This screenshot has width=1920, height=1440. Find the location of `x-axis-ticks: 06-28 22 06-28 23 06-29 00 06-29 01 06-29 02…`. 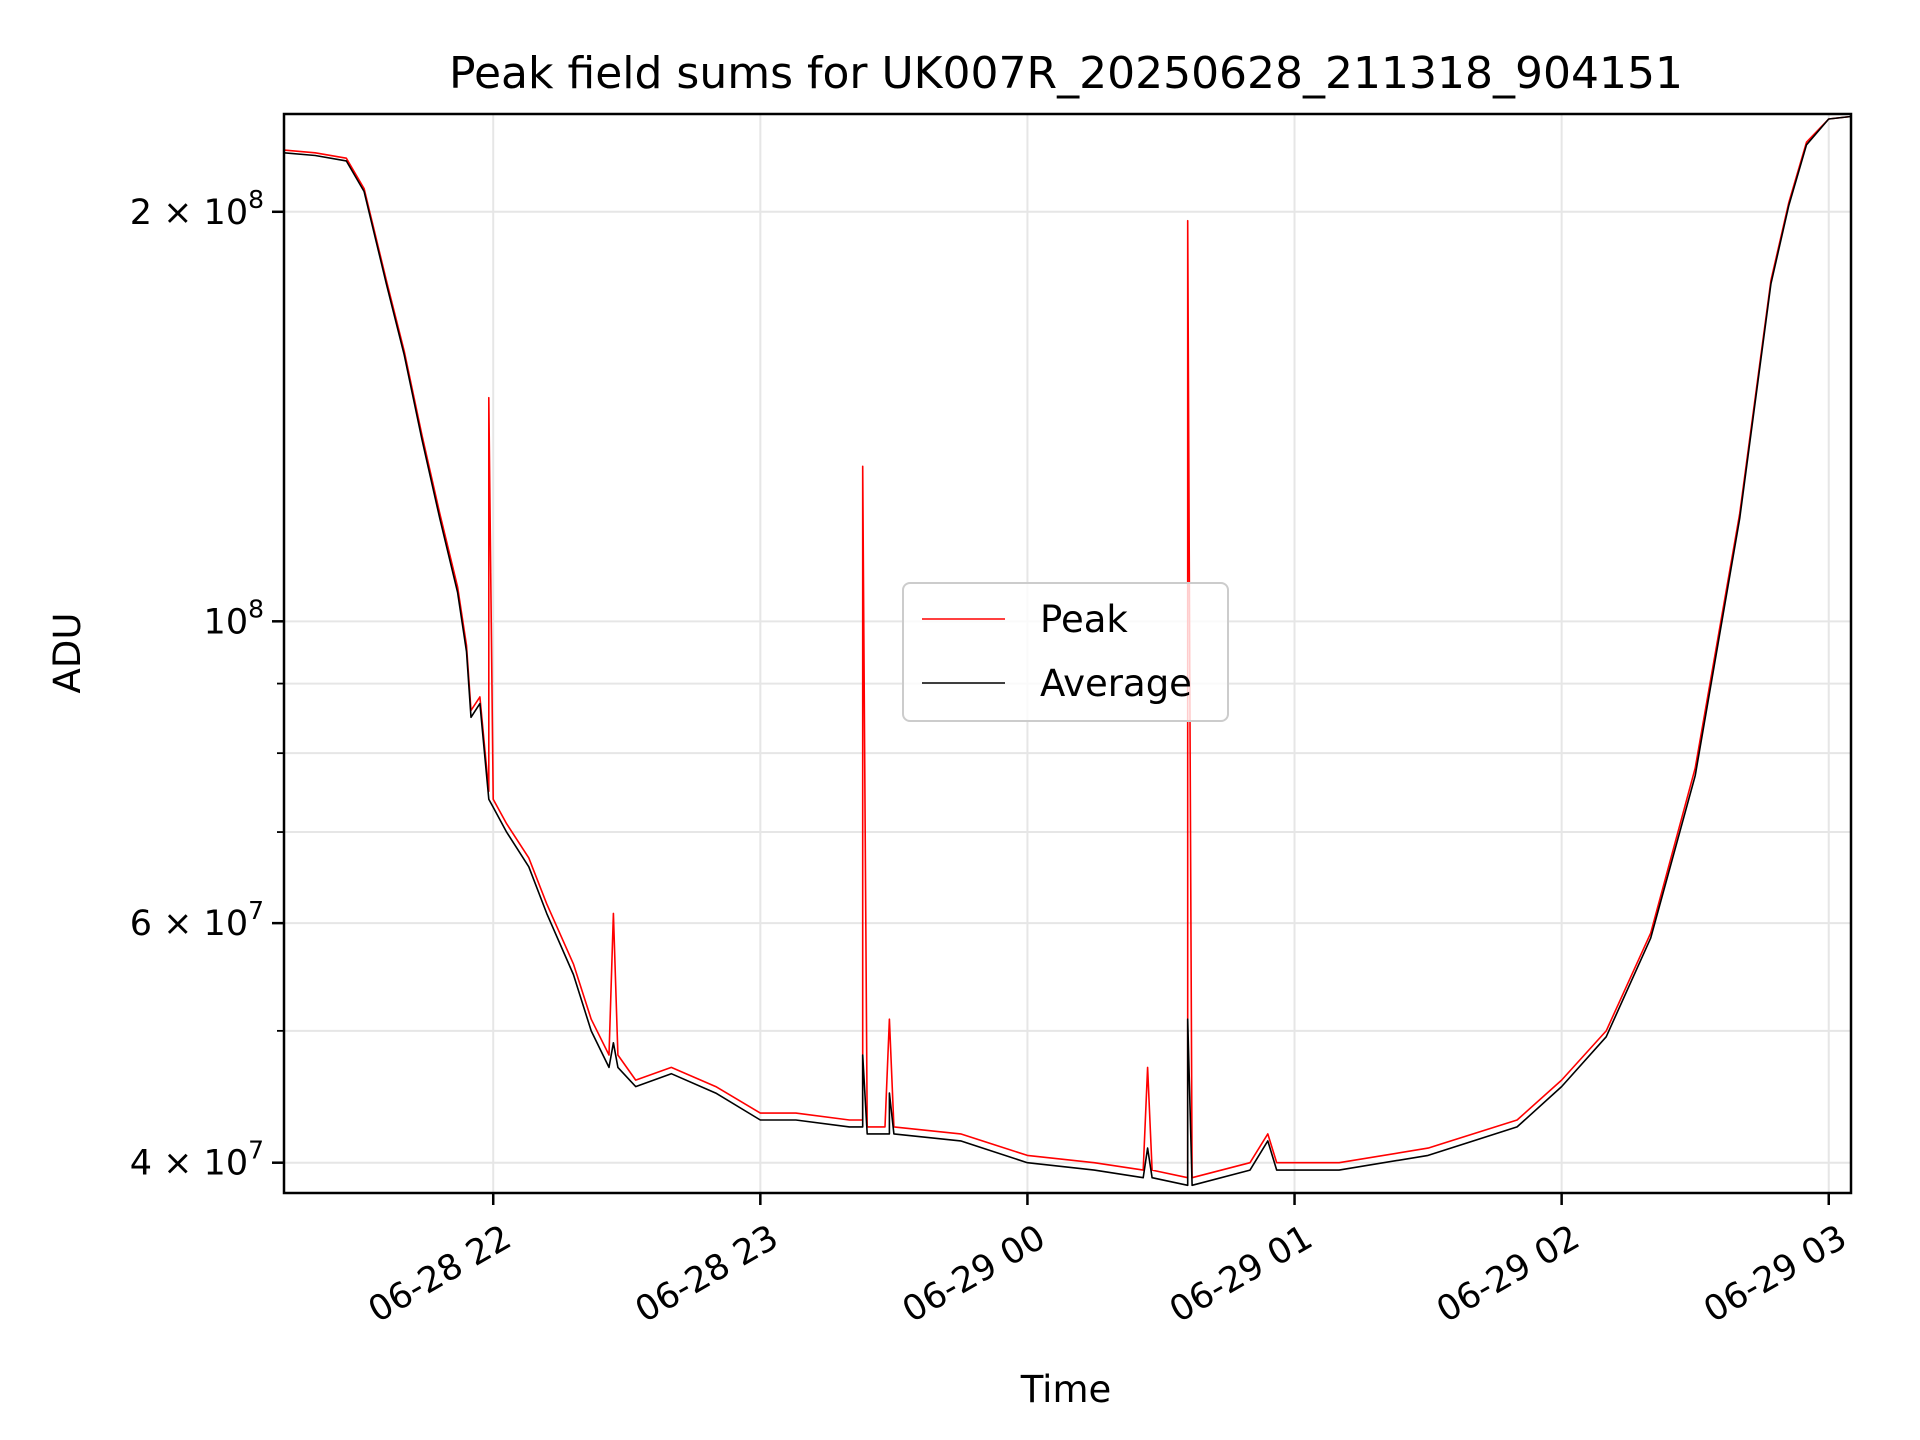

x-axis-ticks: 06-28 22 06-28 23 06-29 00 06-29 01 06-29 02… is located at coordinates (1108, 1262).